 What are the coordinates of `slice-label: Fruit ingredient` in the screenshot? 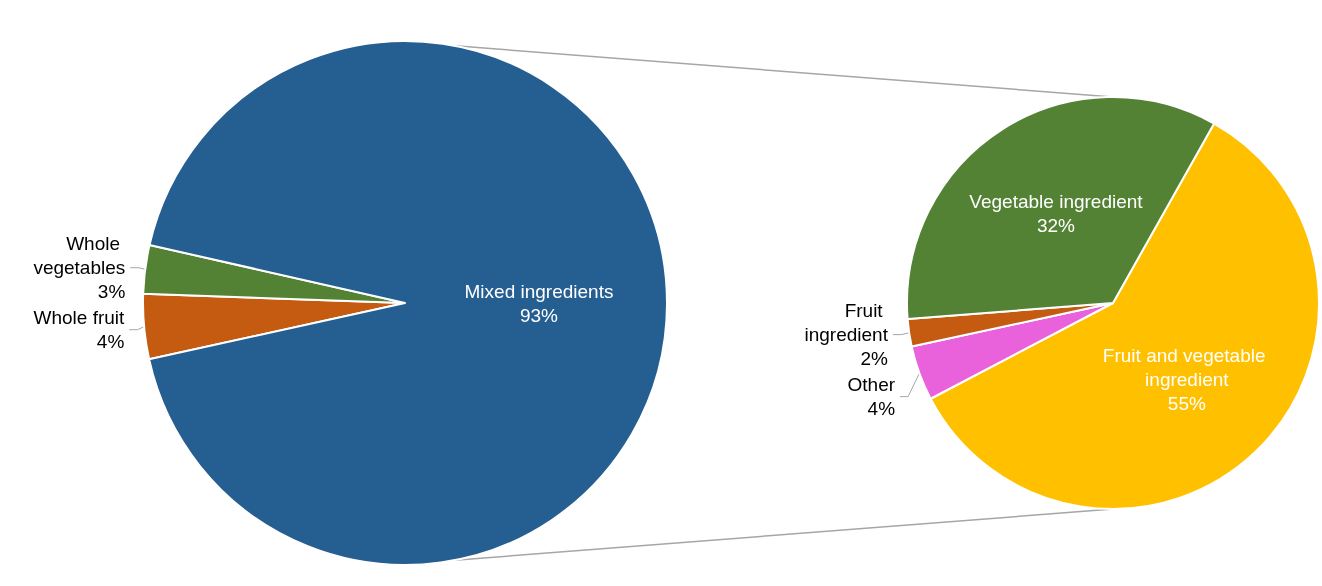 It's located at (846, 323).